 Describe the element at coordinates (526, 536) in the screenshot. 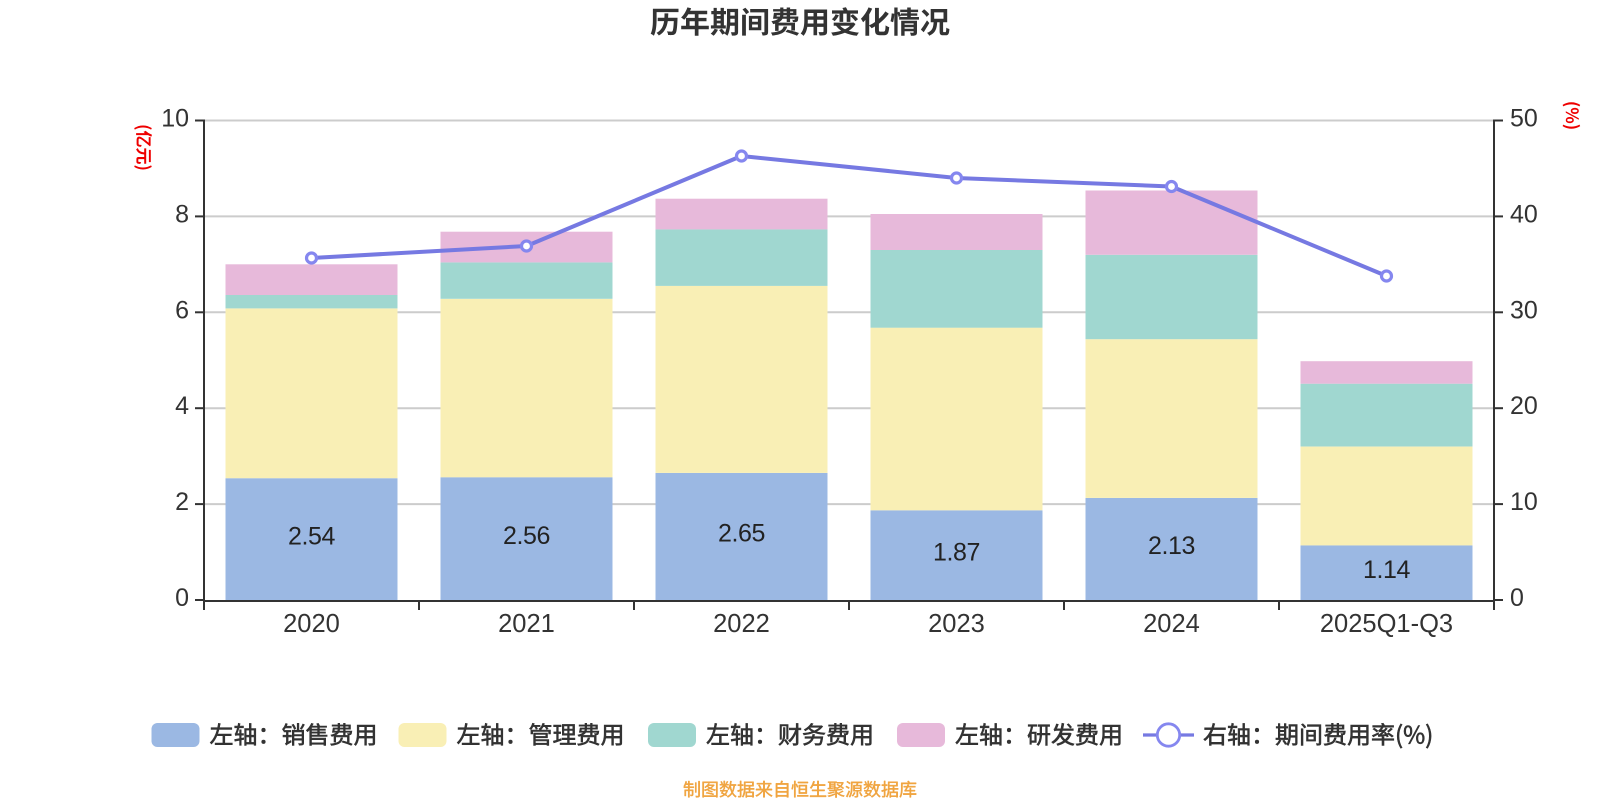

I see `svg-text: 2.56` at that location.